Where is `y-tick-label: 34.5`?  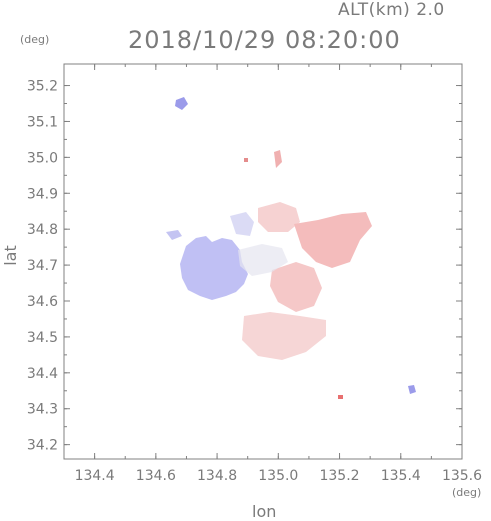
y-tick-label: 34.5 is located at coordinates (42, 338).